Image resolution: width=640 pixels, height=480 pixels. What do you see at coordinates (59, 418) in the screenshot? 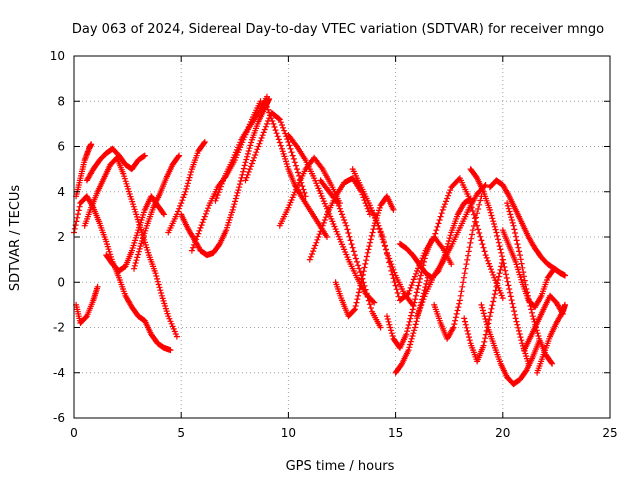
I see `y-tick-label: -6` at bounding box center [59, 418].